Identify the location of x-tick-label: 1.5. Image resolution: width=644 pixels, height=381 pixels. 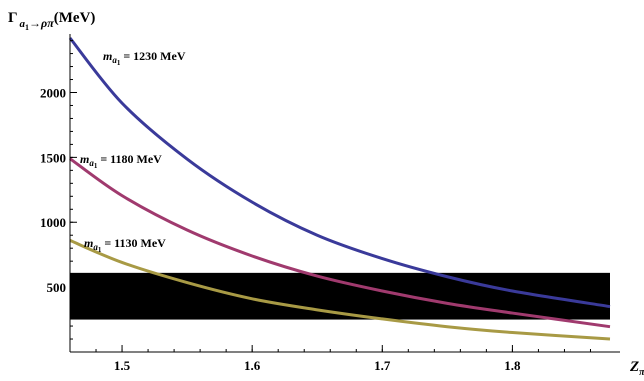
(122, 365).